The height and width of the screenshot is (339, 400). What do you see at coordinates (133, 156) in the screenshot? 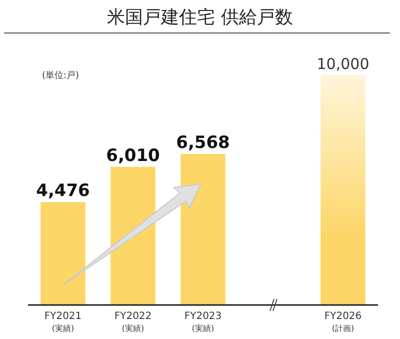
I see `data-label: 6,010` at bounding box center [133, 156].